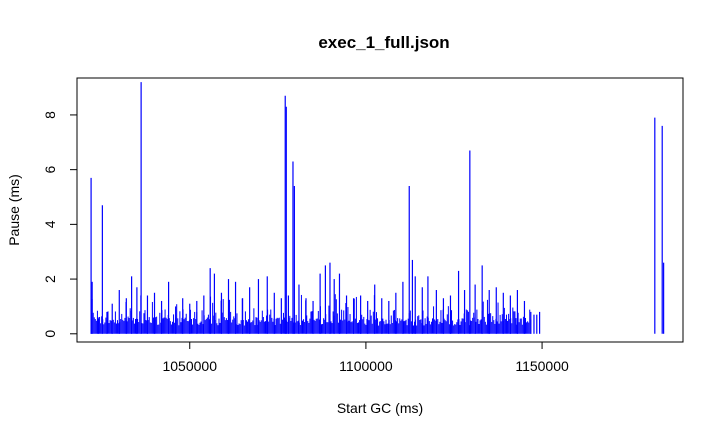 Image resolution: width=725 pixels, height=438 pixels. What do you see at coordinates (542, 366) in the screenshot?
I see `x-tick-label: 1150000` at bounding box center [542, 366].